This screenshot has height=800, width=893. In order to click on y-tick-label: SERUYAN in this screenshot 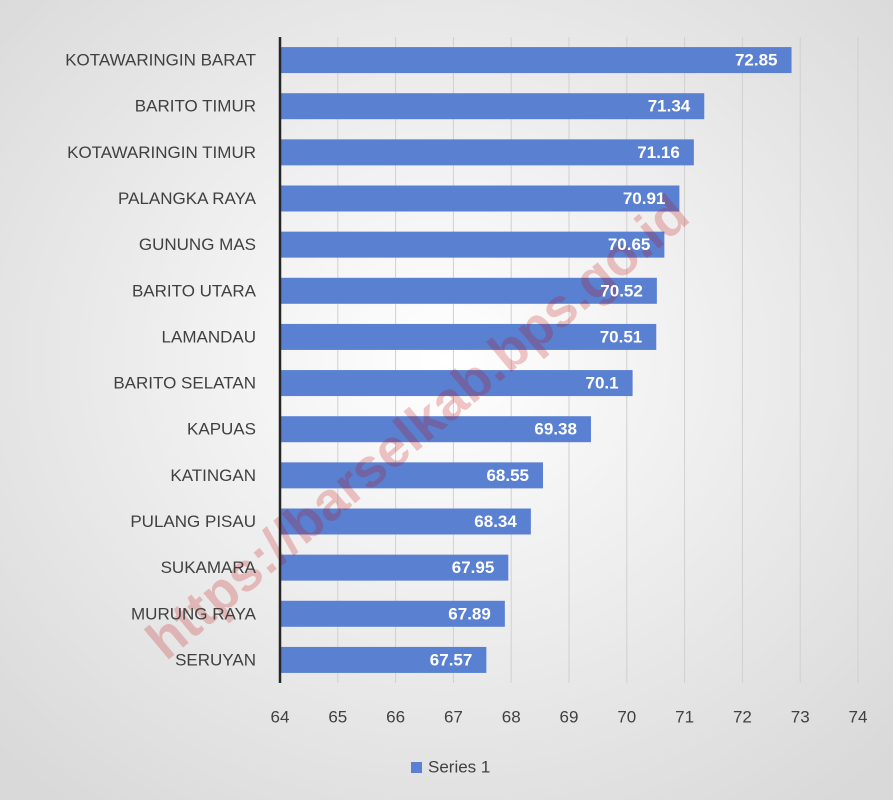, I will do `click(215, 659)`.